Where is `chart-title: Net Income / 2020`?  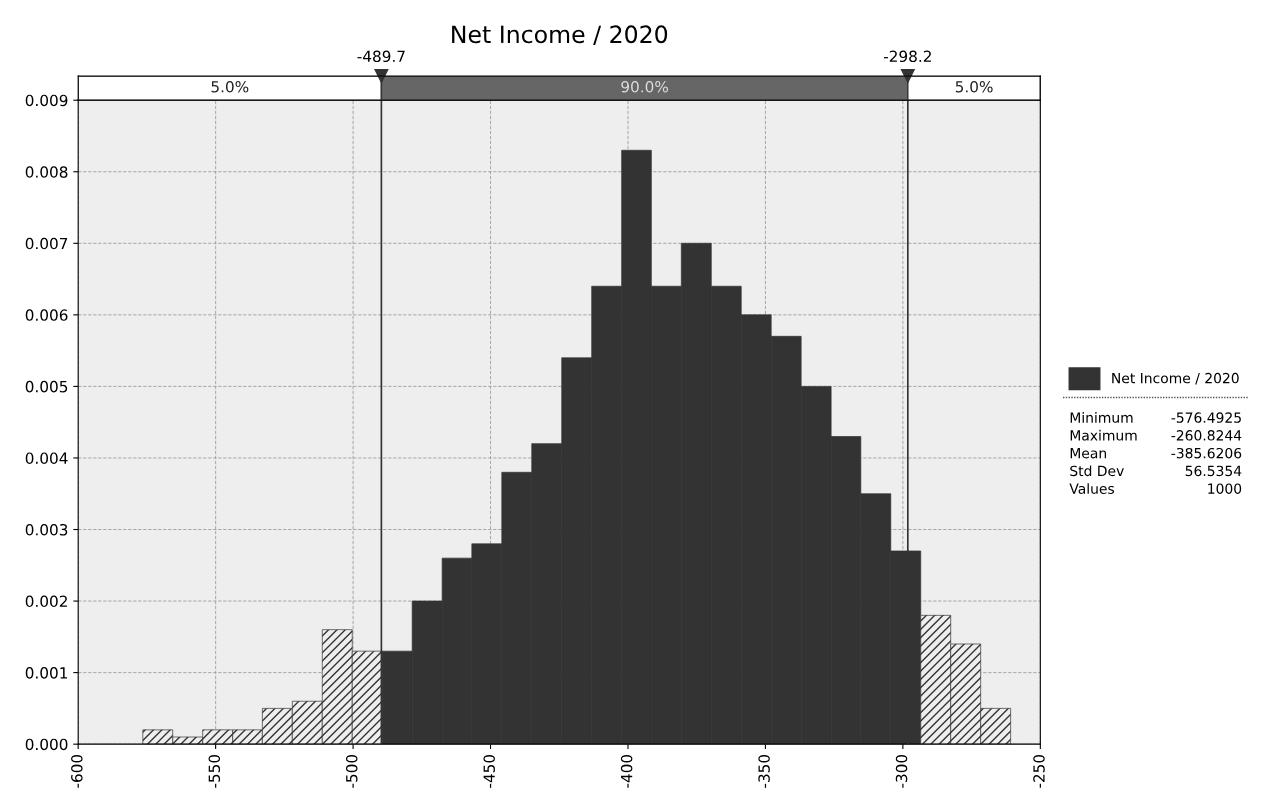
chart-title: Net Income / 2020 is located at coordinates (560, 35).